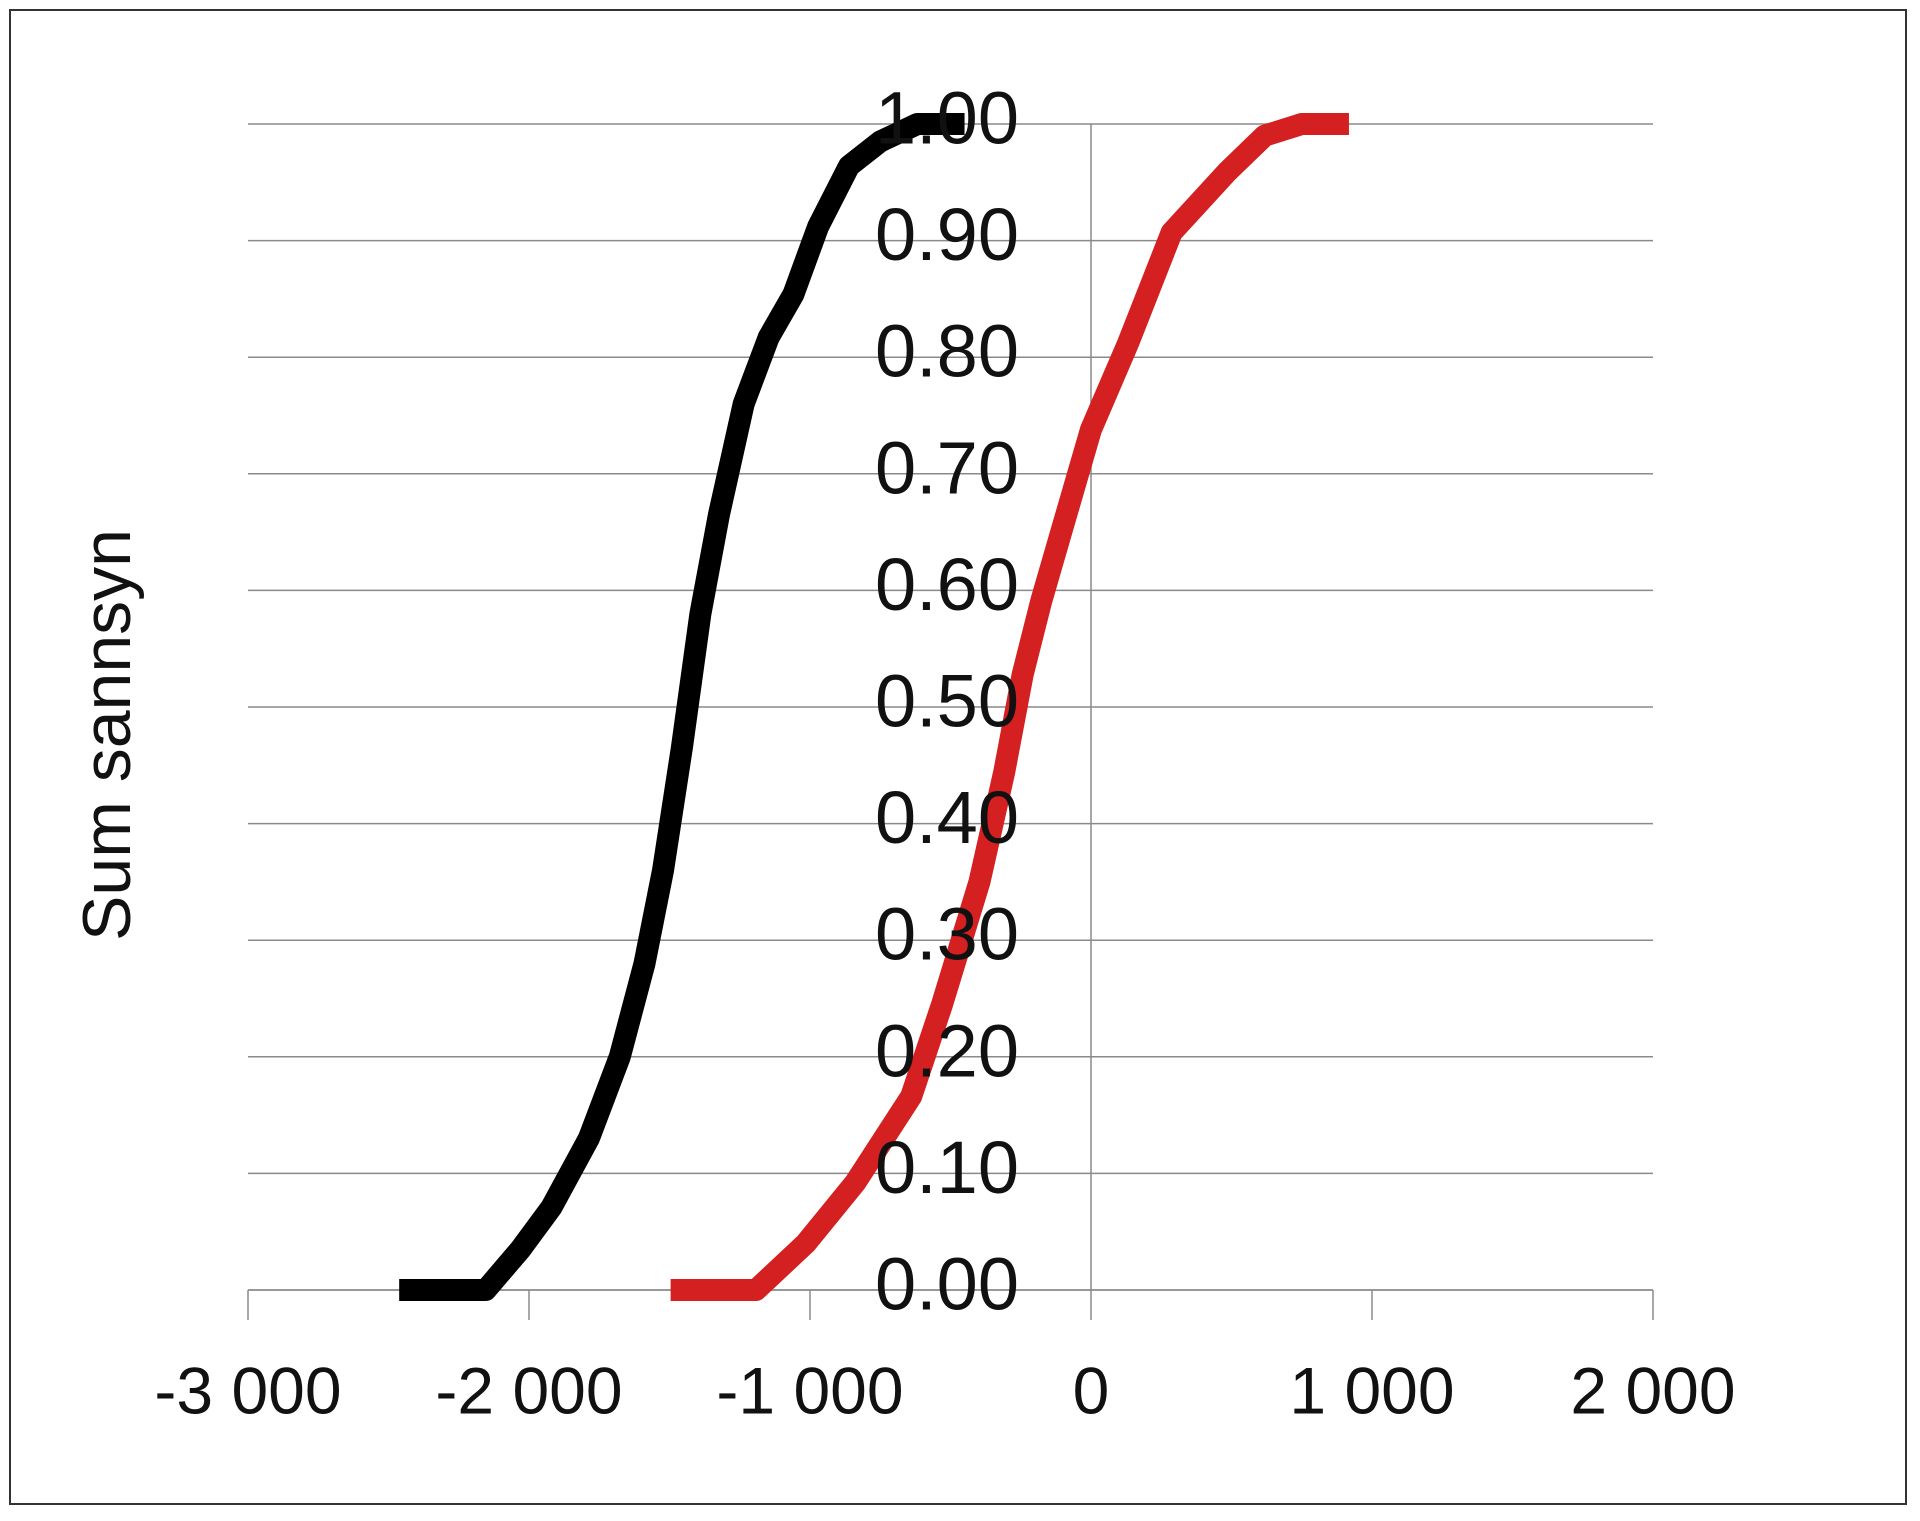  I want to click on y-tick-label: 0.40, so click(947, 817).